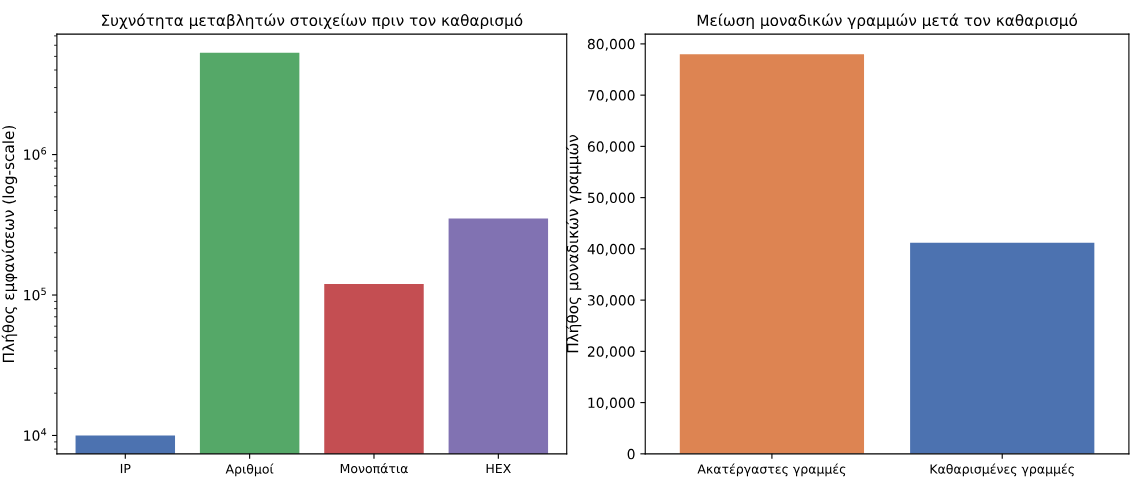 The width and height of the screenshot is (1138, 488). What do you see at coordinates (125, 468) in the screenshot?
I see `x-tick-label: IP` at bounding box center [125, 468].